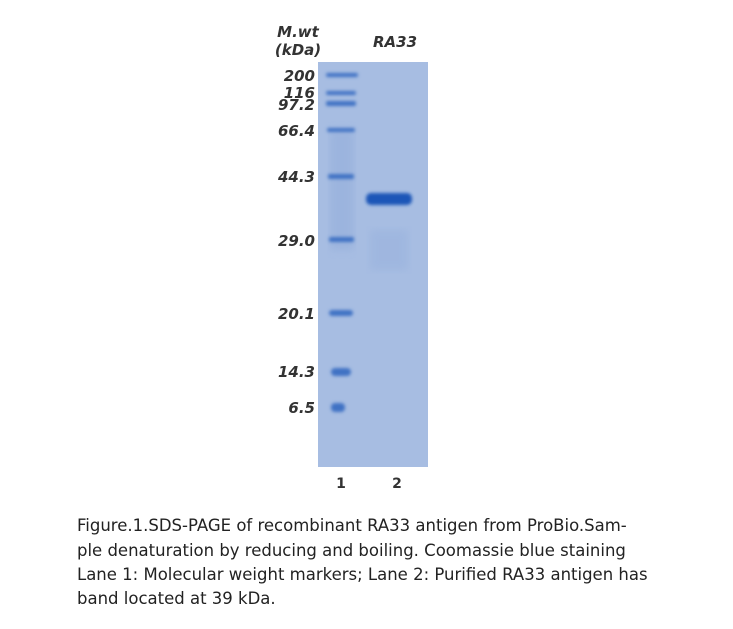 This screenshot has height=629, width=733. Describe the element at coordinates (296, 372) in the screenshot. I see `marker-label: 14.3` at that location.